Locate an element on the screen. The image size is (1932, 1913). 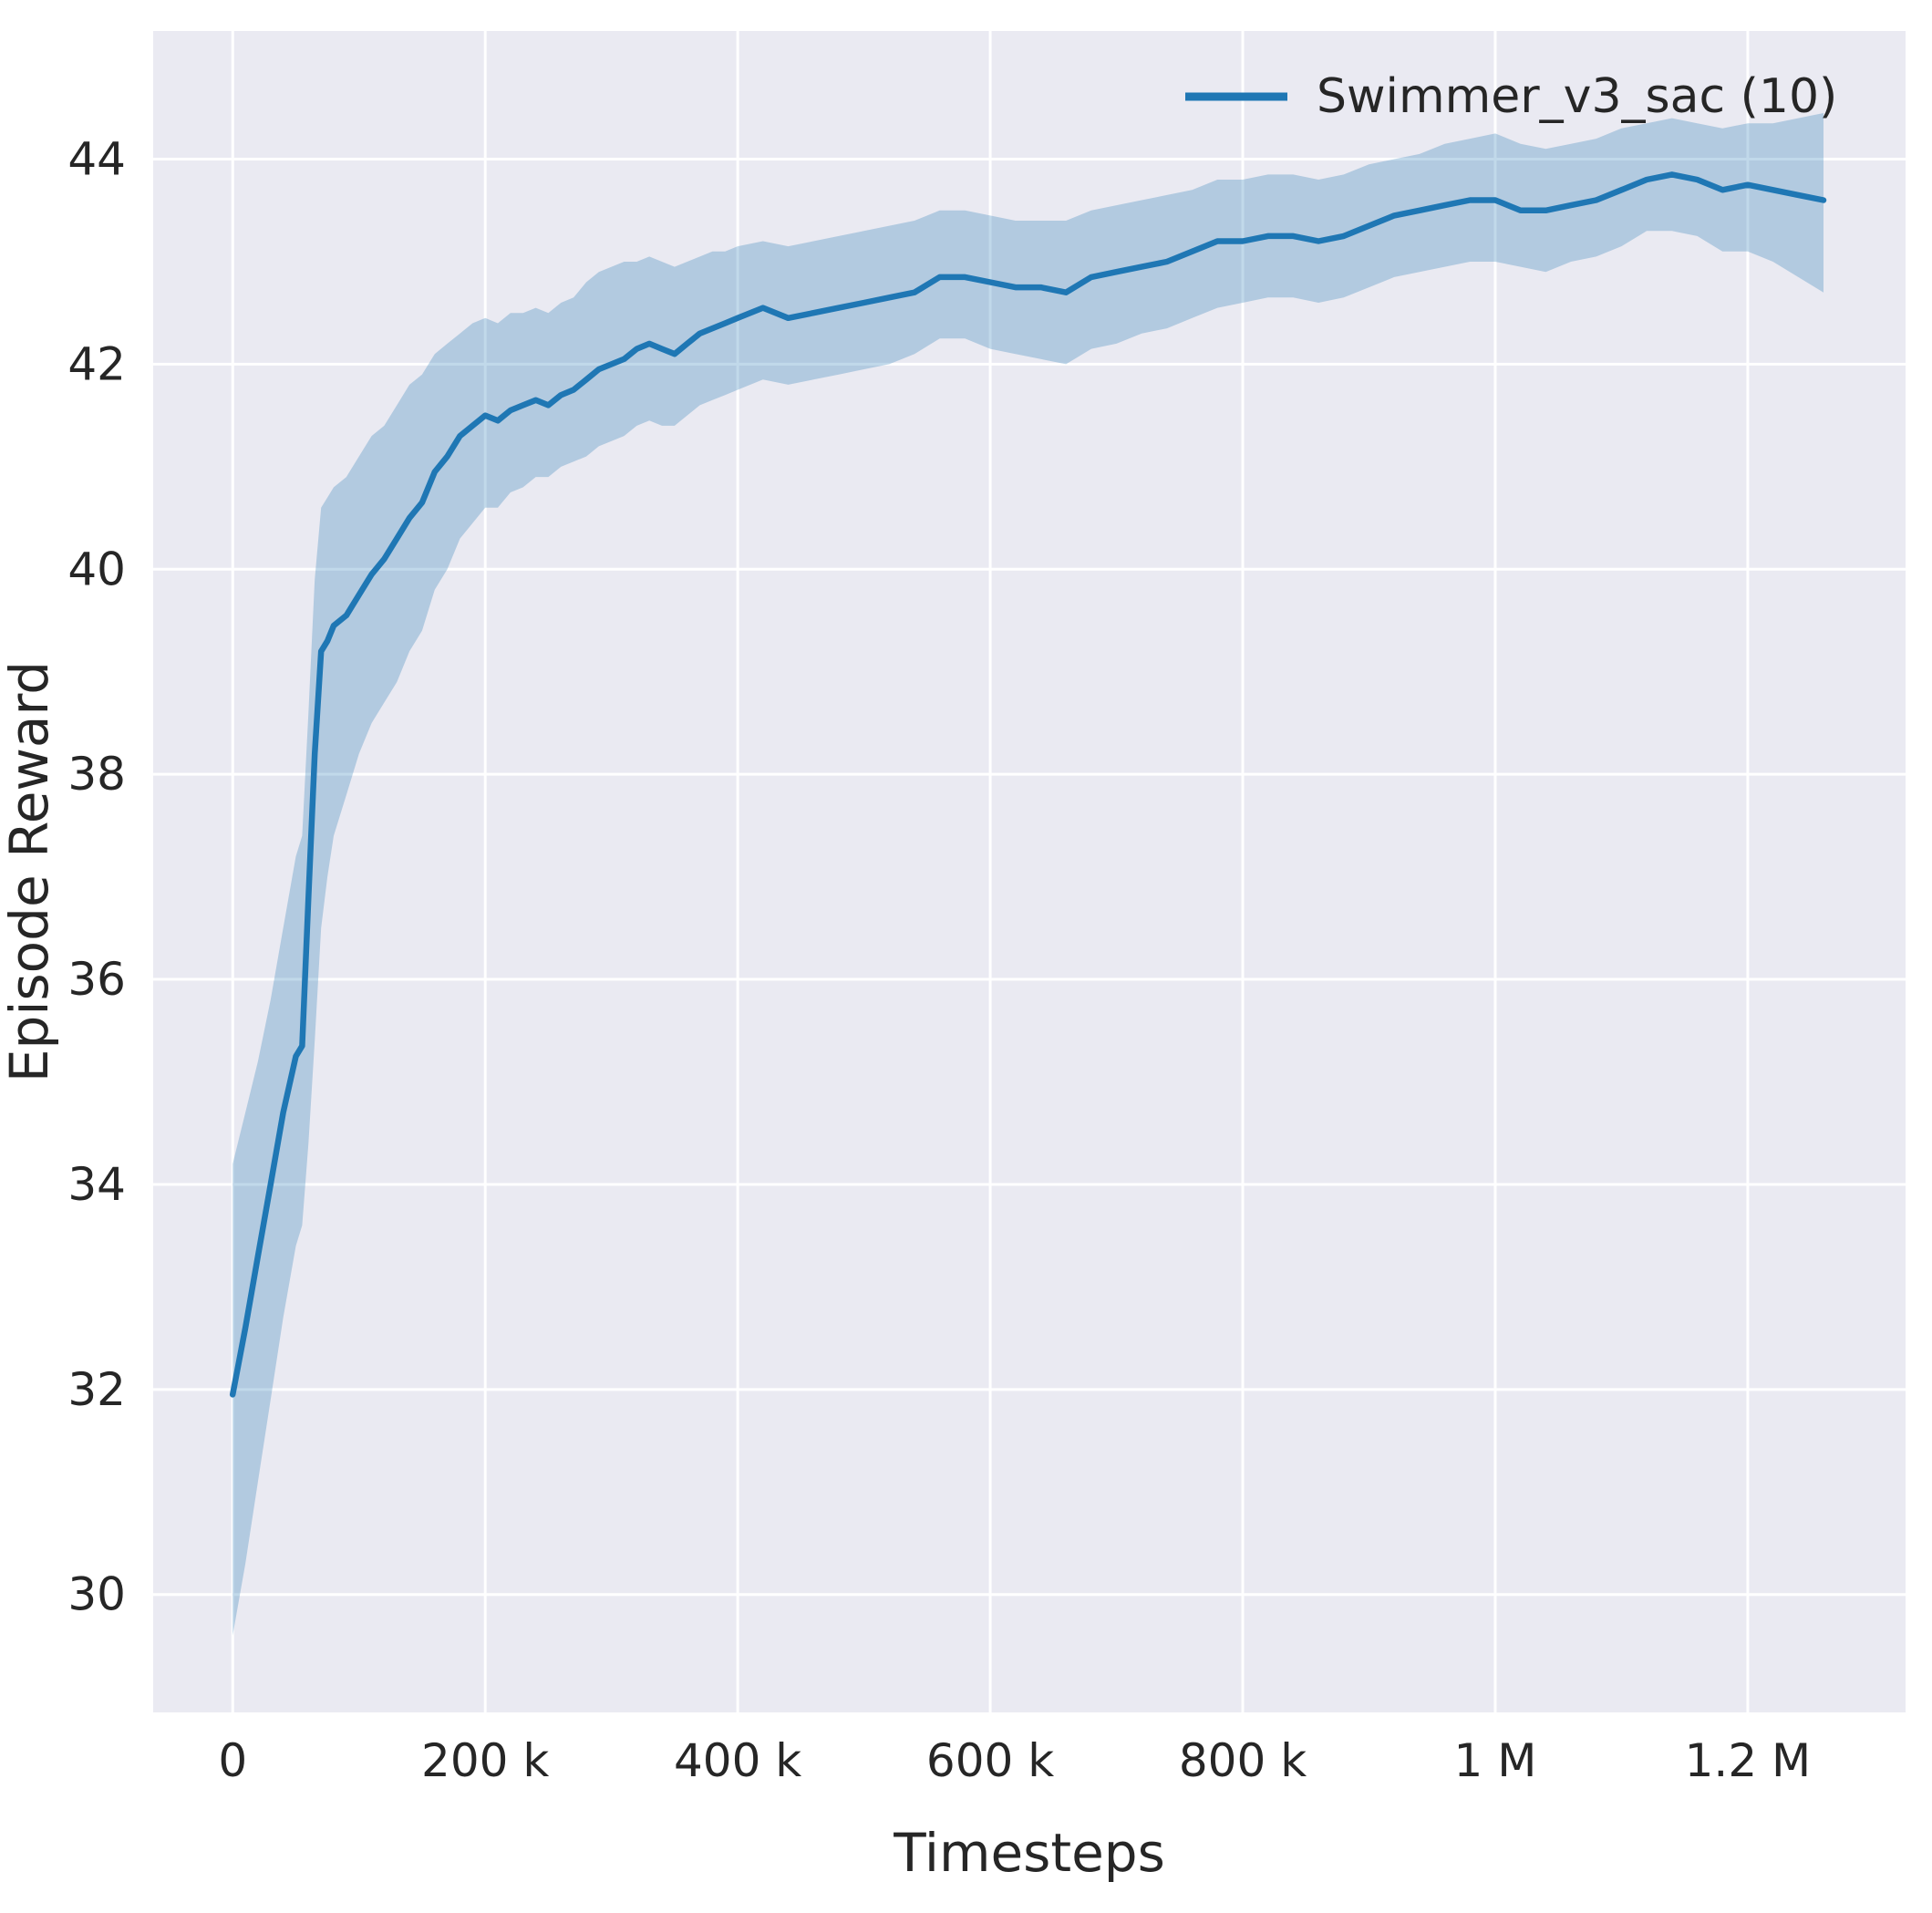
legend: Swimmer_v3_sac (10) is located at coordinates (1511, 96).